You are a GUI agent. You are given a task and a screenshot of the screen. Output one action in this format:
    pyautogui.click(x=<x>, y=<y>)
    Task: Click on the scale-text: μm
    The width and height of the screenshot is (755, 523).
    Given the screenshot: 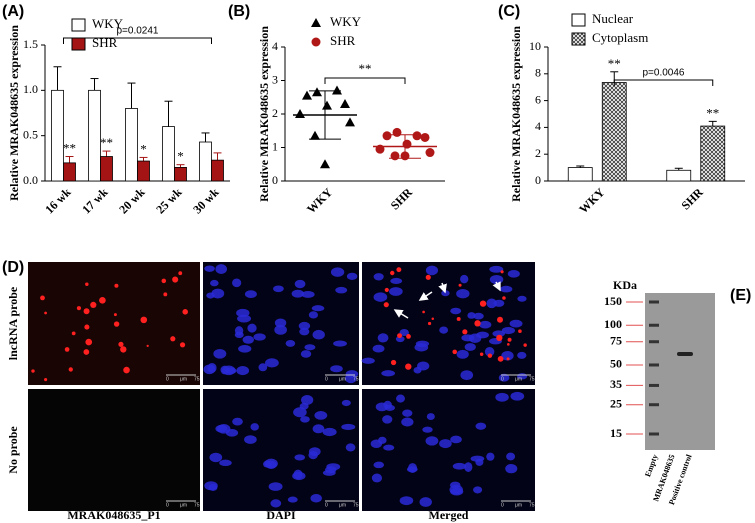 What is the action you would take?
    pyautogui.click(x=518, y=505)
    